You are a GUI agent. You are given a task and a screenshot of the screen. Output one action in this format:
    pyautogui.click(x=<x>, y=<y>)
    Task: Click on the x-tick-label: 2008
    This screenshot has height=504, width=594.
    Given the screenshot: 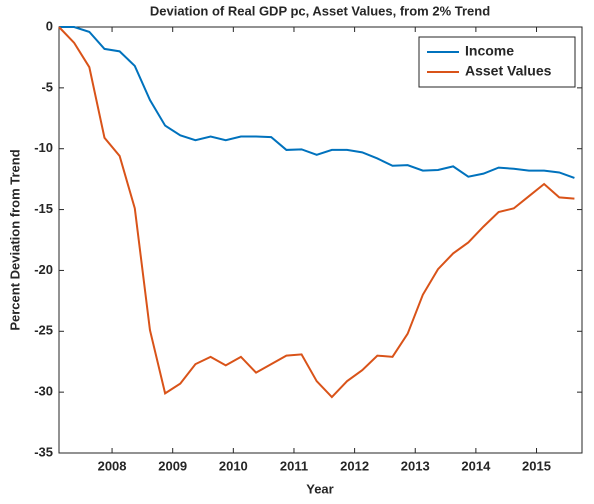 What is the action you would take?
    pyautogui.click(x=112, y=465)
    